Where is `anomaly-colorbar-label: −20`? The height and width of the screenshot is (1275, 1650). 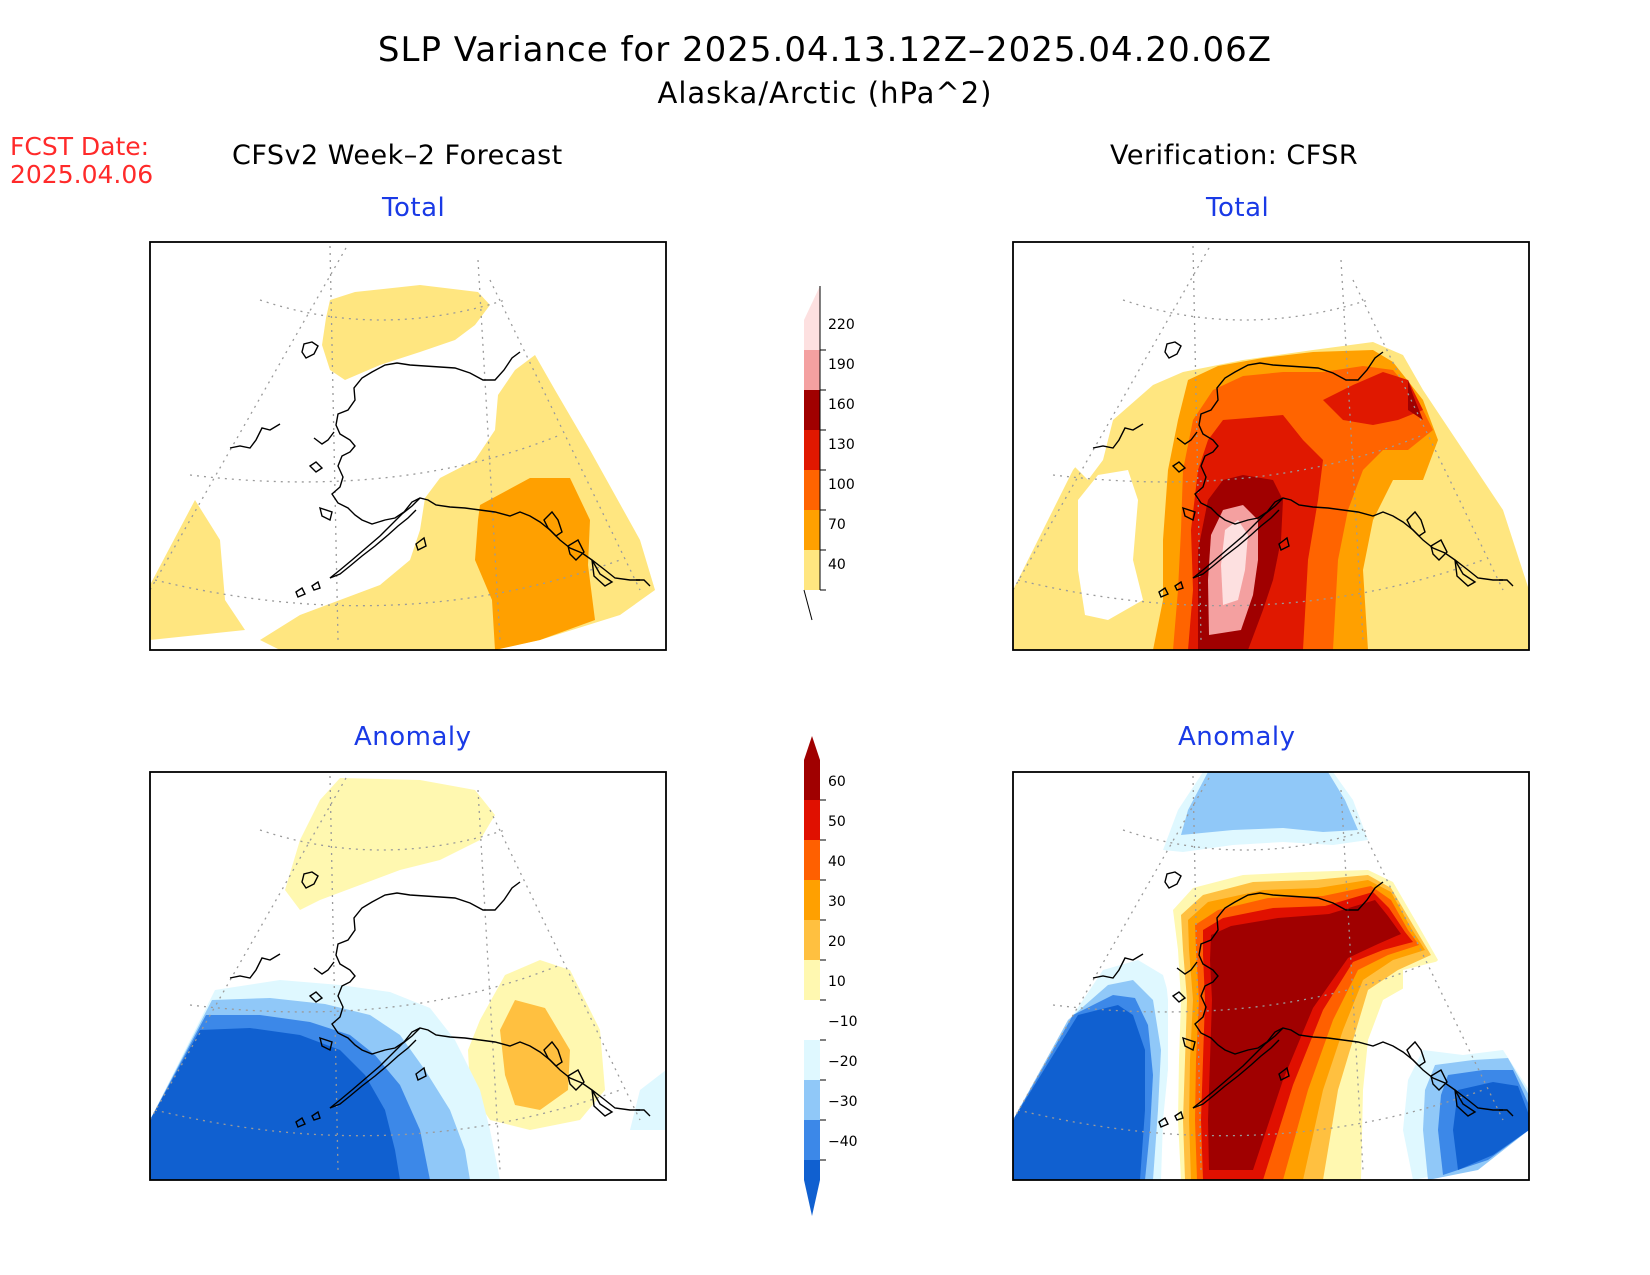 anomaly-colorbar-label: −20 is located at coordinates (843, 1062).